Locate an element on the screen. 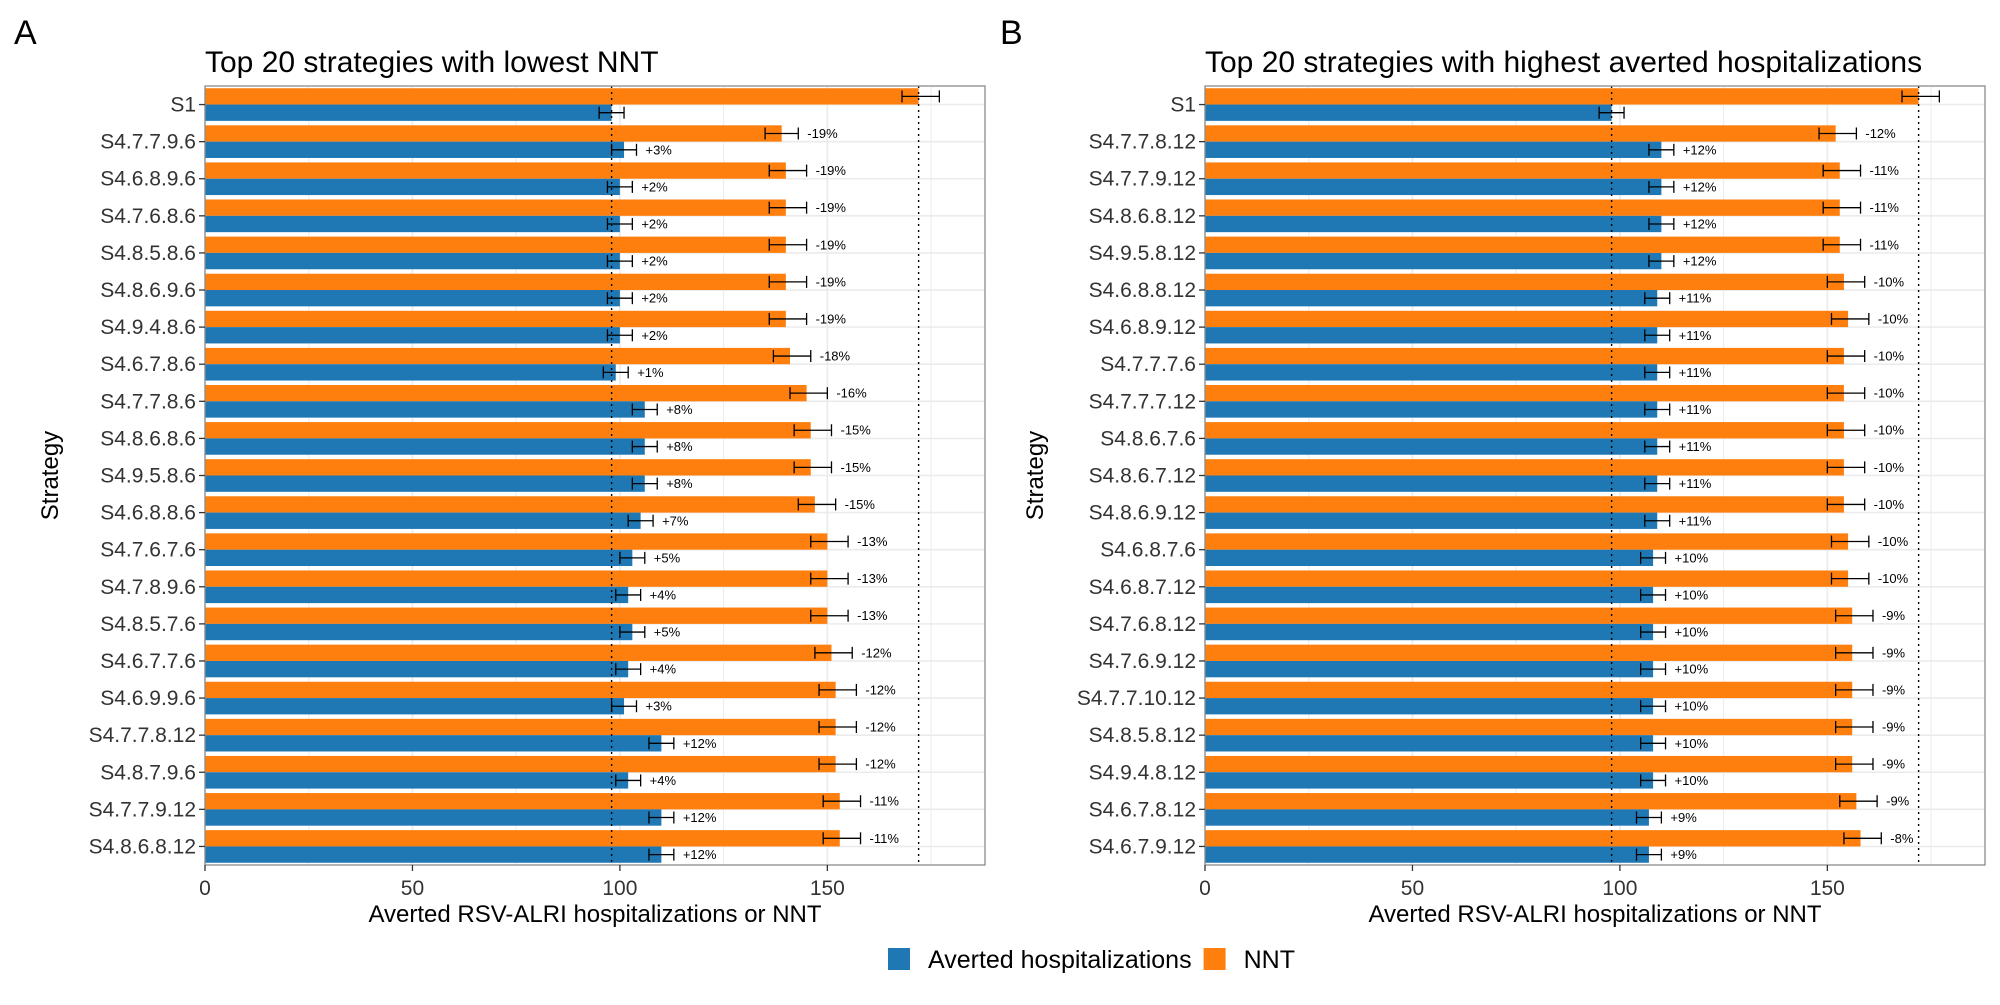 This screenshot has height=1005, width=2000. bar-label-averted: +9% is located at coordinates (1683, 854).